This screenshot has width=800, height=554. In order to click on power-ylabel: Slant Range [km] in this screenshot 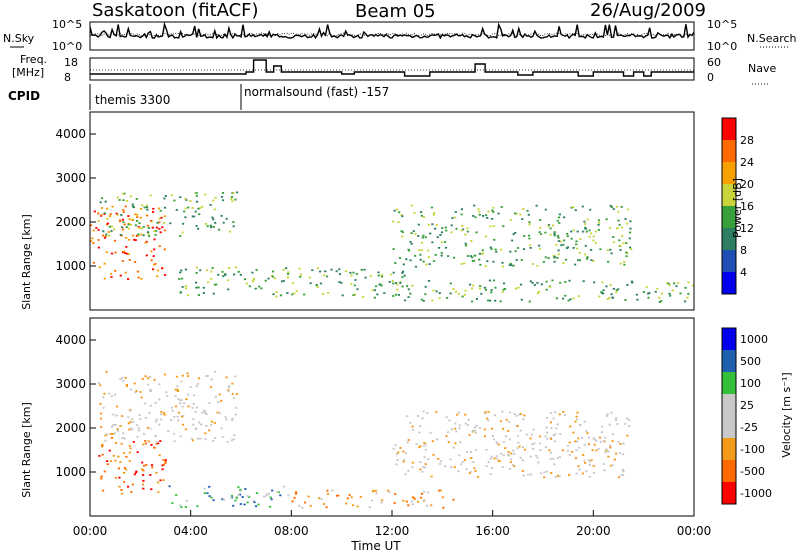, I will do `click(26, 262)`.